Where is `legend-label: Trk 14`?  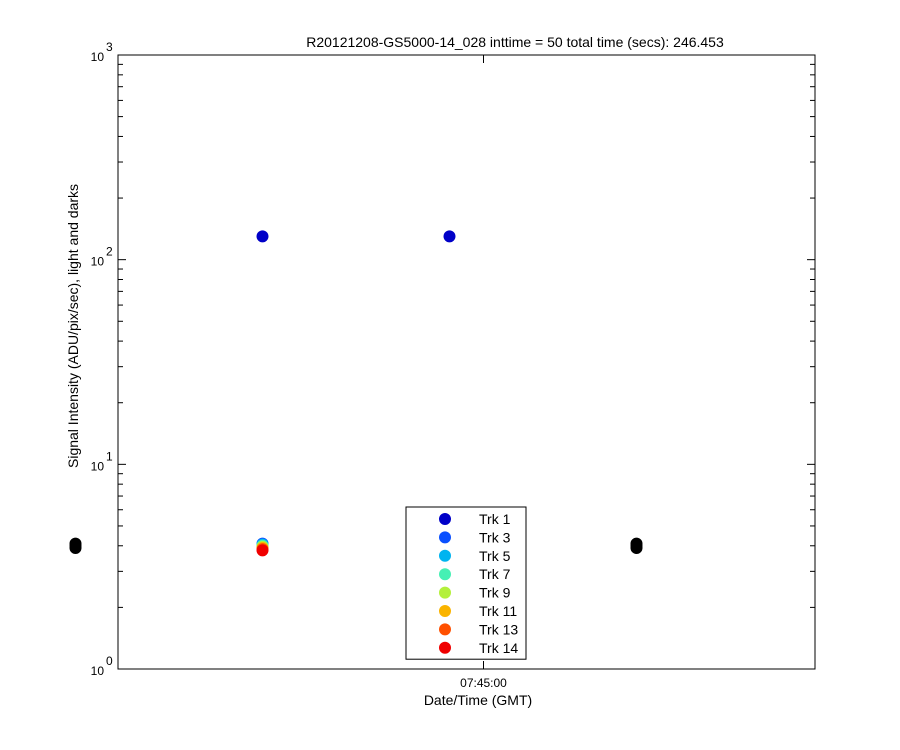
legend-label: Trk 14 is located at coordinates (498, 648).